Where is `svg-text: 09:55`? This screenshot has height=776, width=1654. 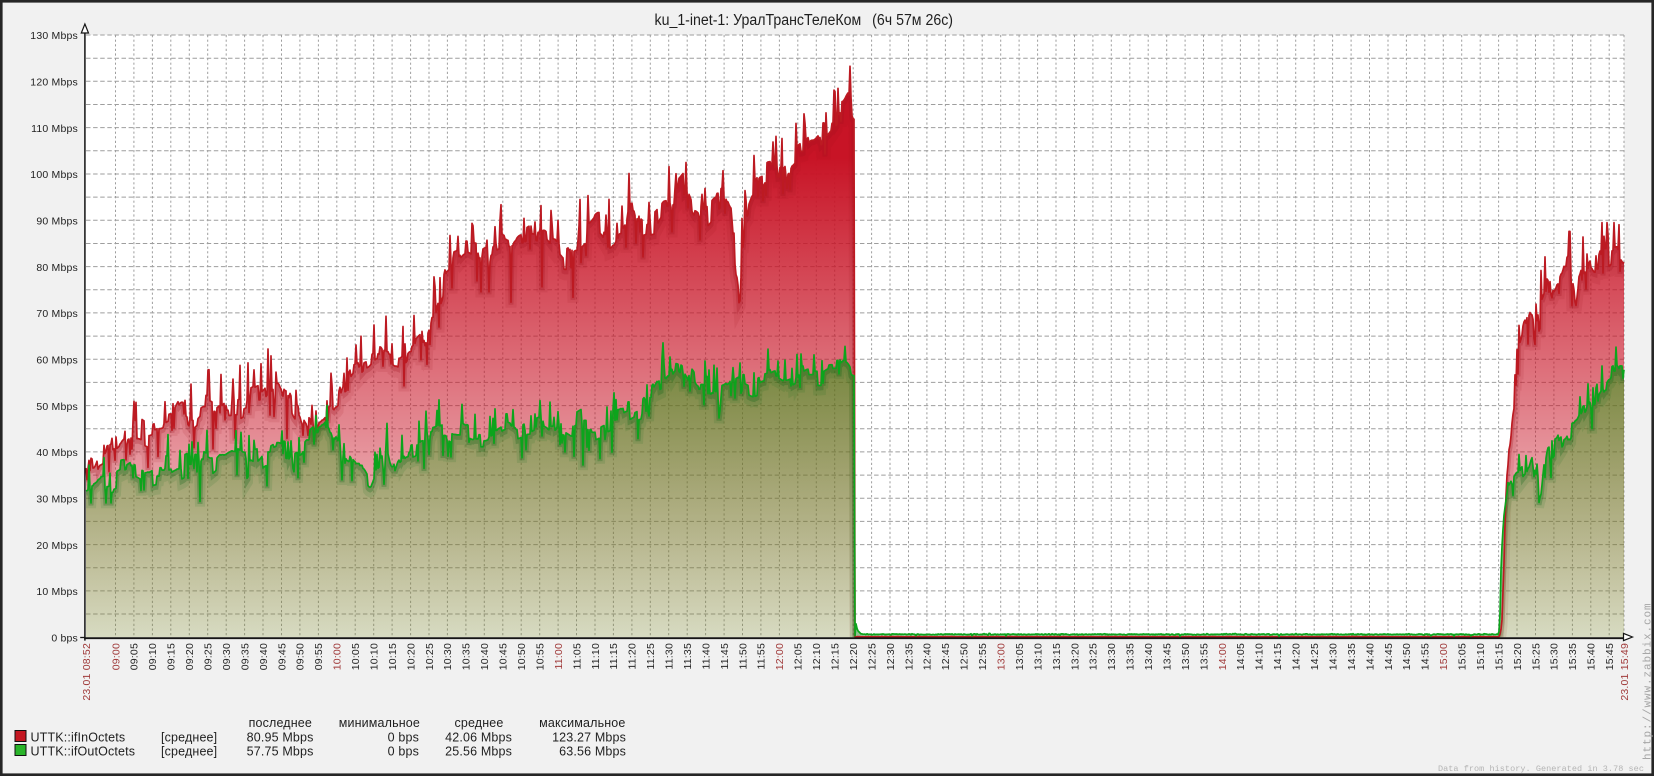 svg-text: 09:55 is located at coordinates (319, 656).